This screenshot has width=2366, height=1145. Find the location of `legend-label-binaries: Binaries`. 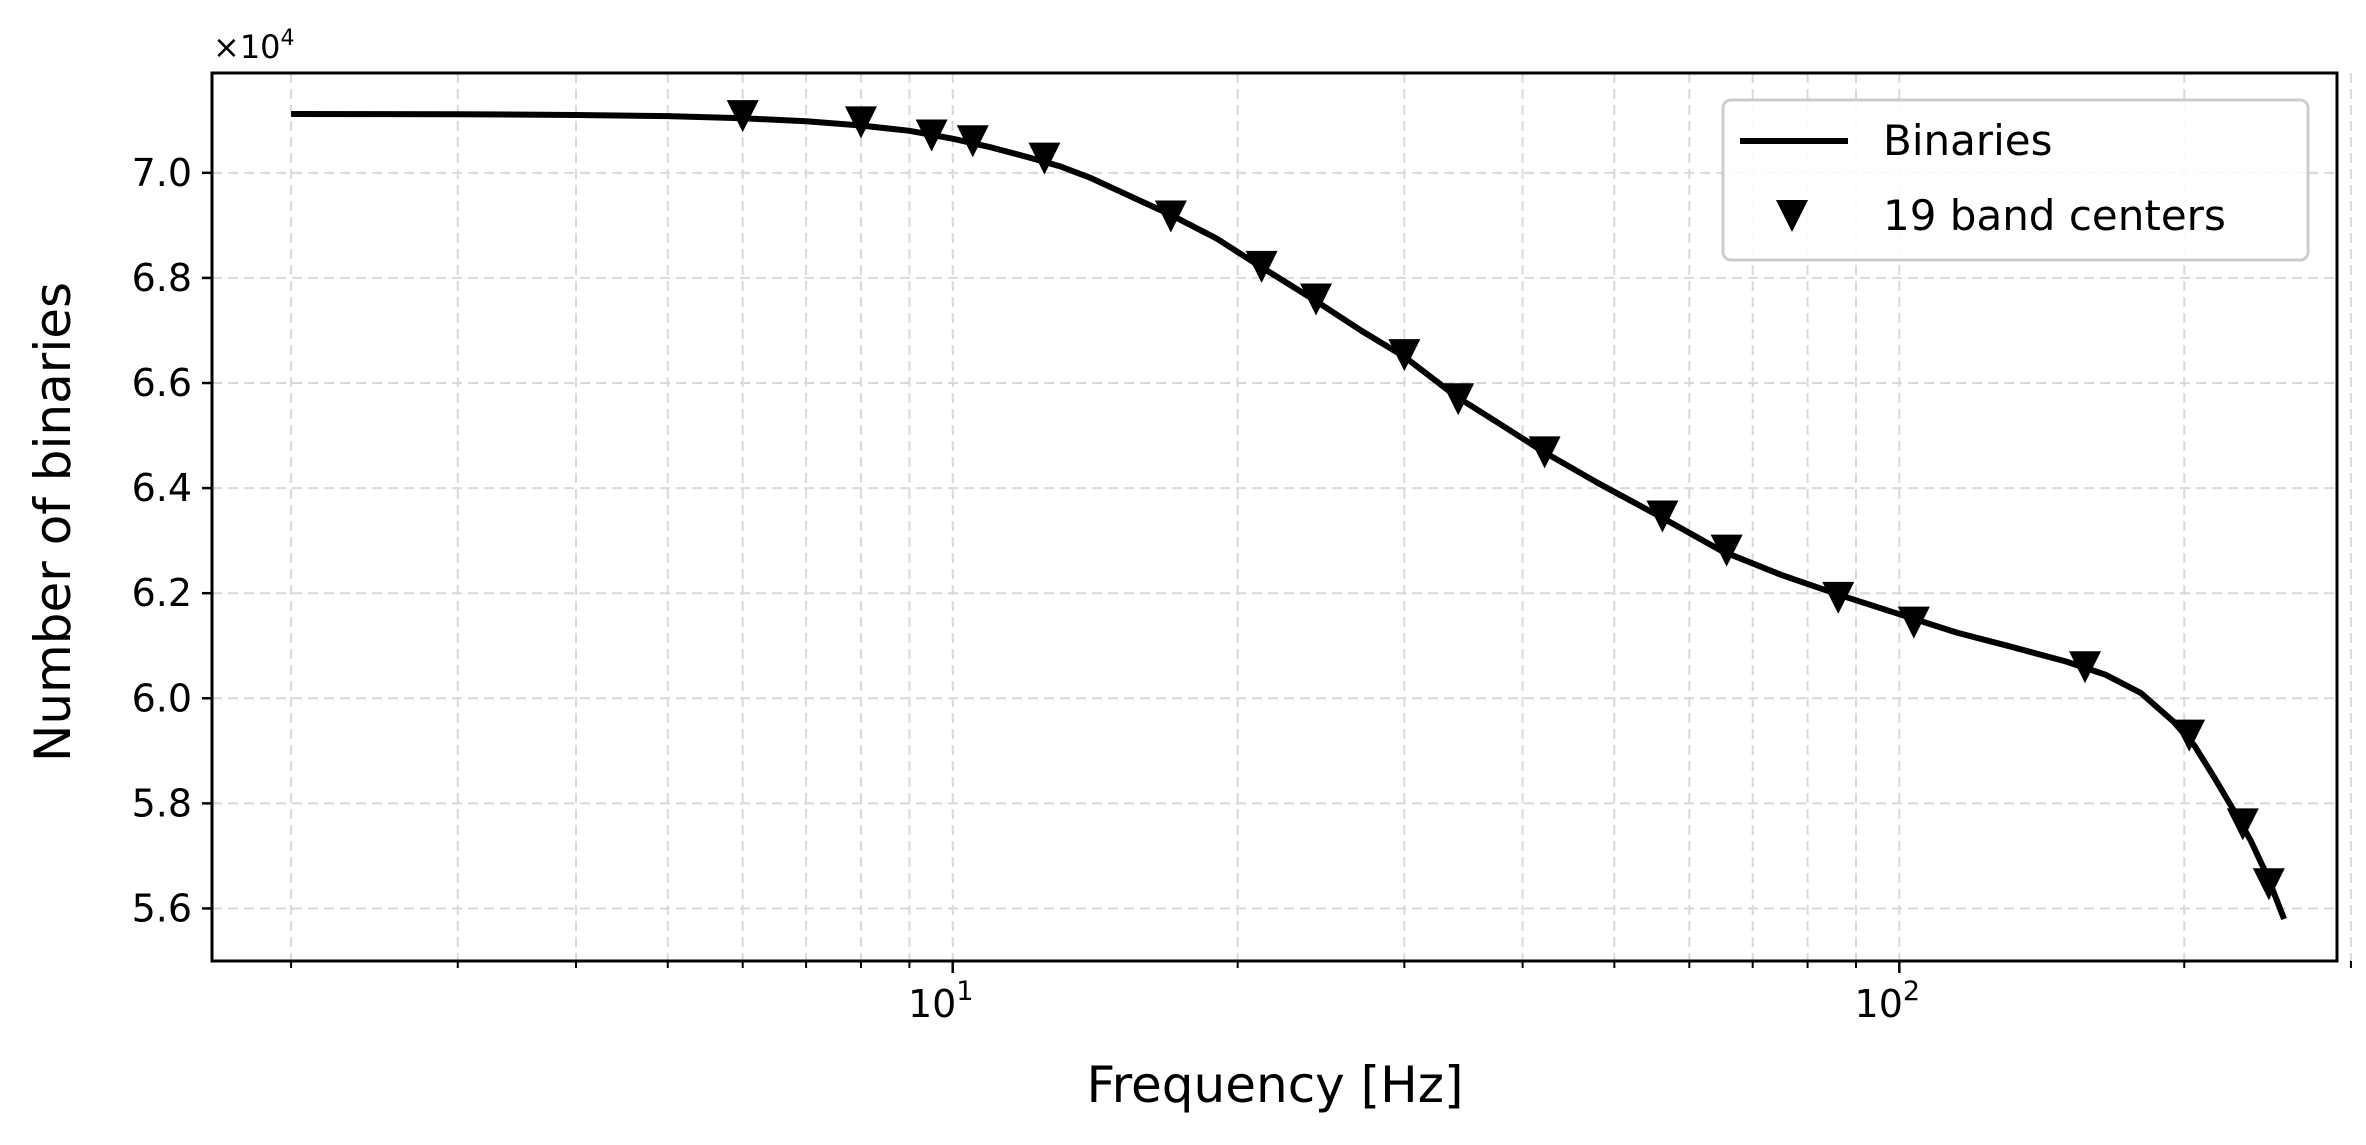

legend-label-binaries: Binaries is located at coordinates (1968, 140).